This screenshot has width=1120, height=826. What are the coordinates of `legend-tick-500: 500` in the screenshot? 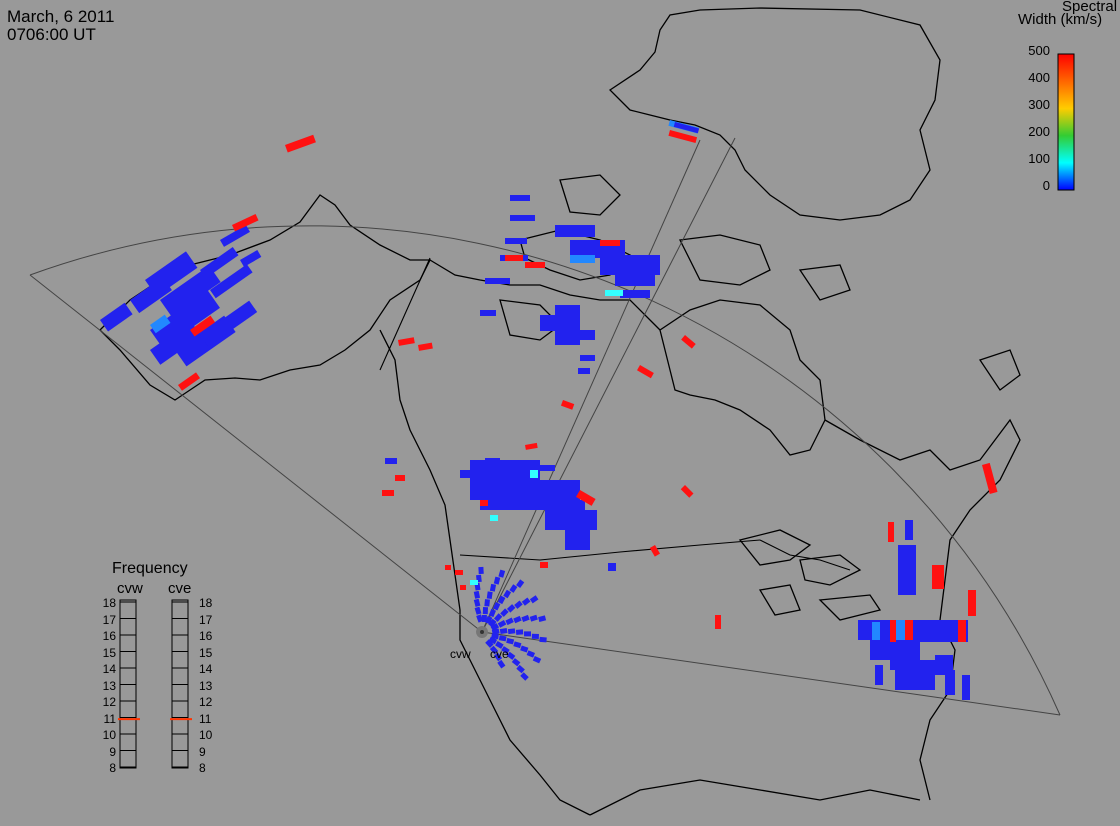 It's located at (1039, 50).